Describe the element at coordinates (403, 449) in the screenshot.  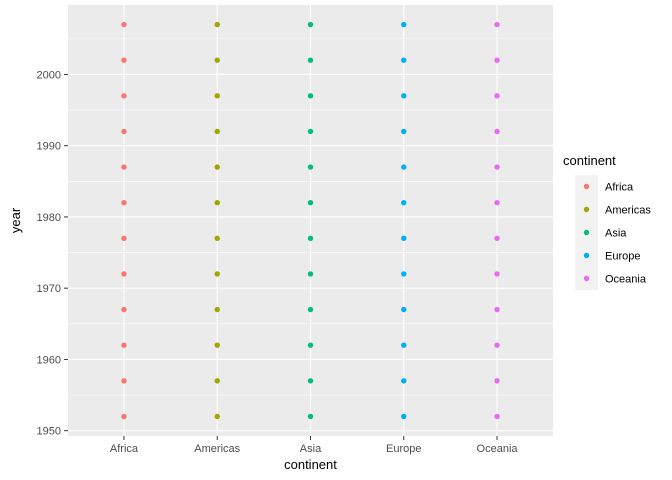
I see `x-tick-label: Europe` at that location.